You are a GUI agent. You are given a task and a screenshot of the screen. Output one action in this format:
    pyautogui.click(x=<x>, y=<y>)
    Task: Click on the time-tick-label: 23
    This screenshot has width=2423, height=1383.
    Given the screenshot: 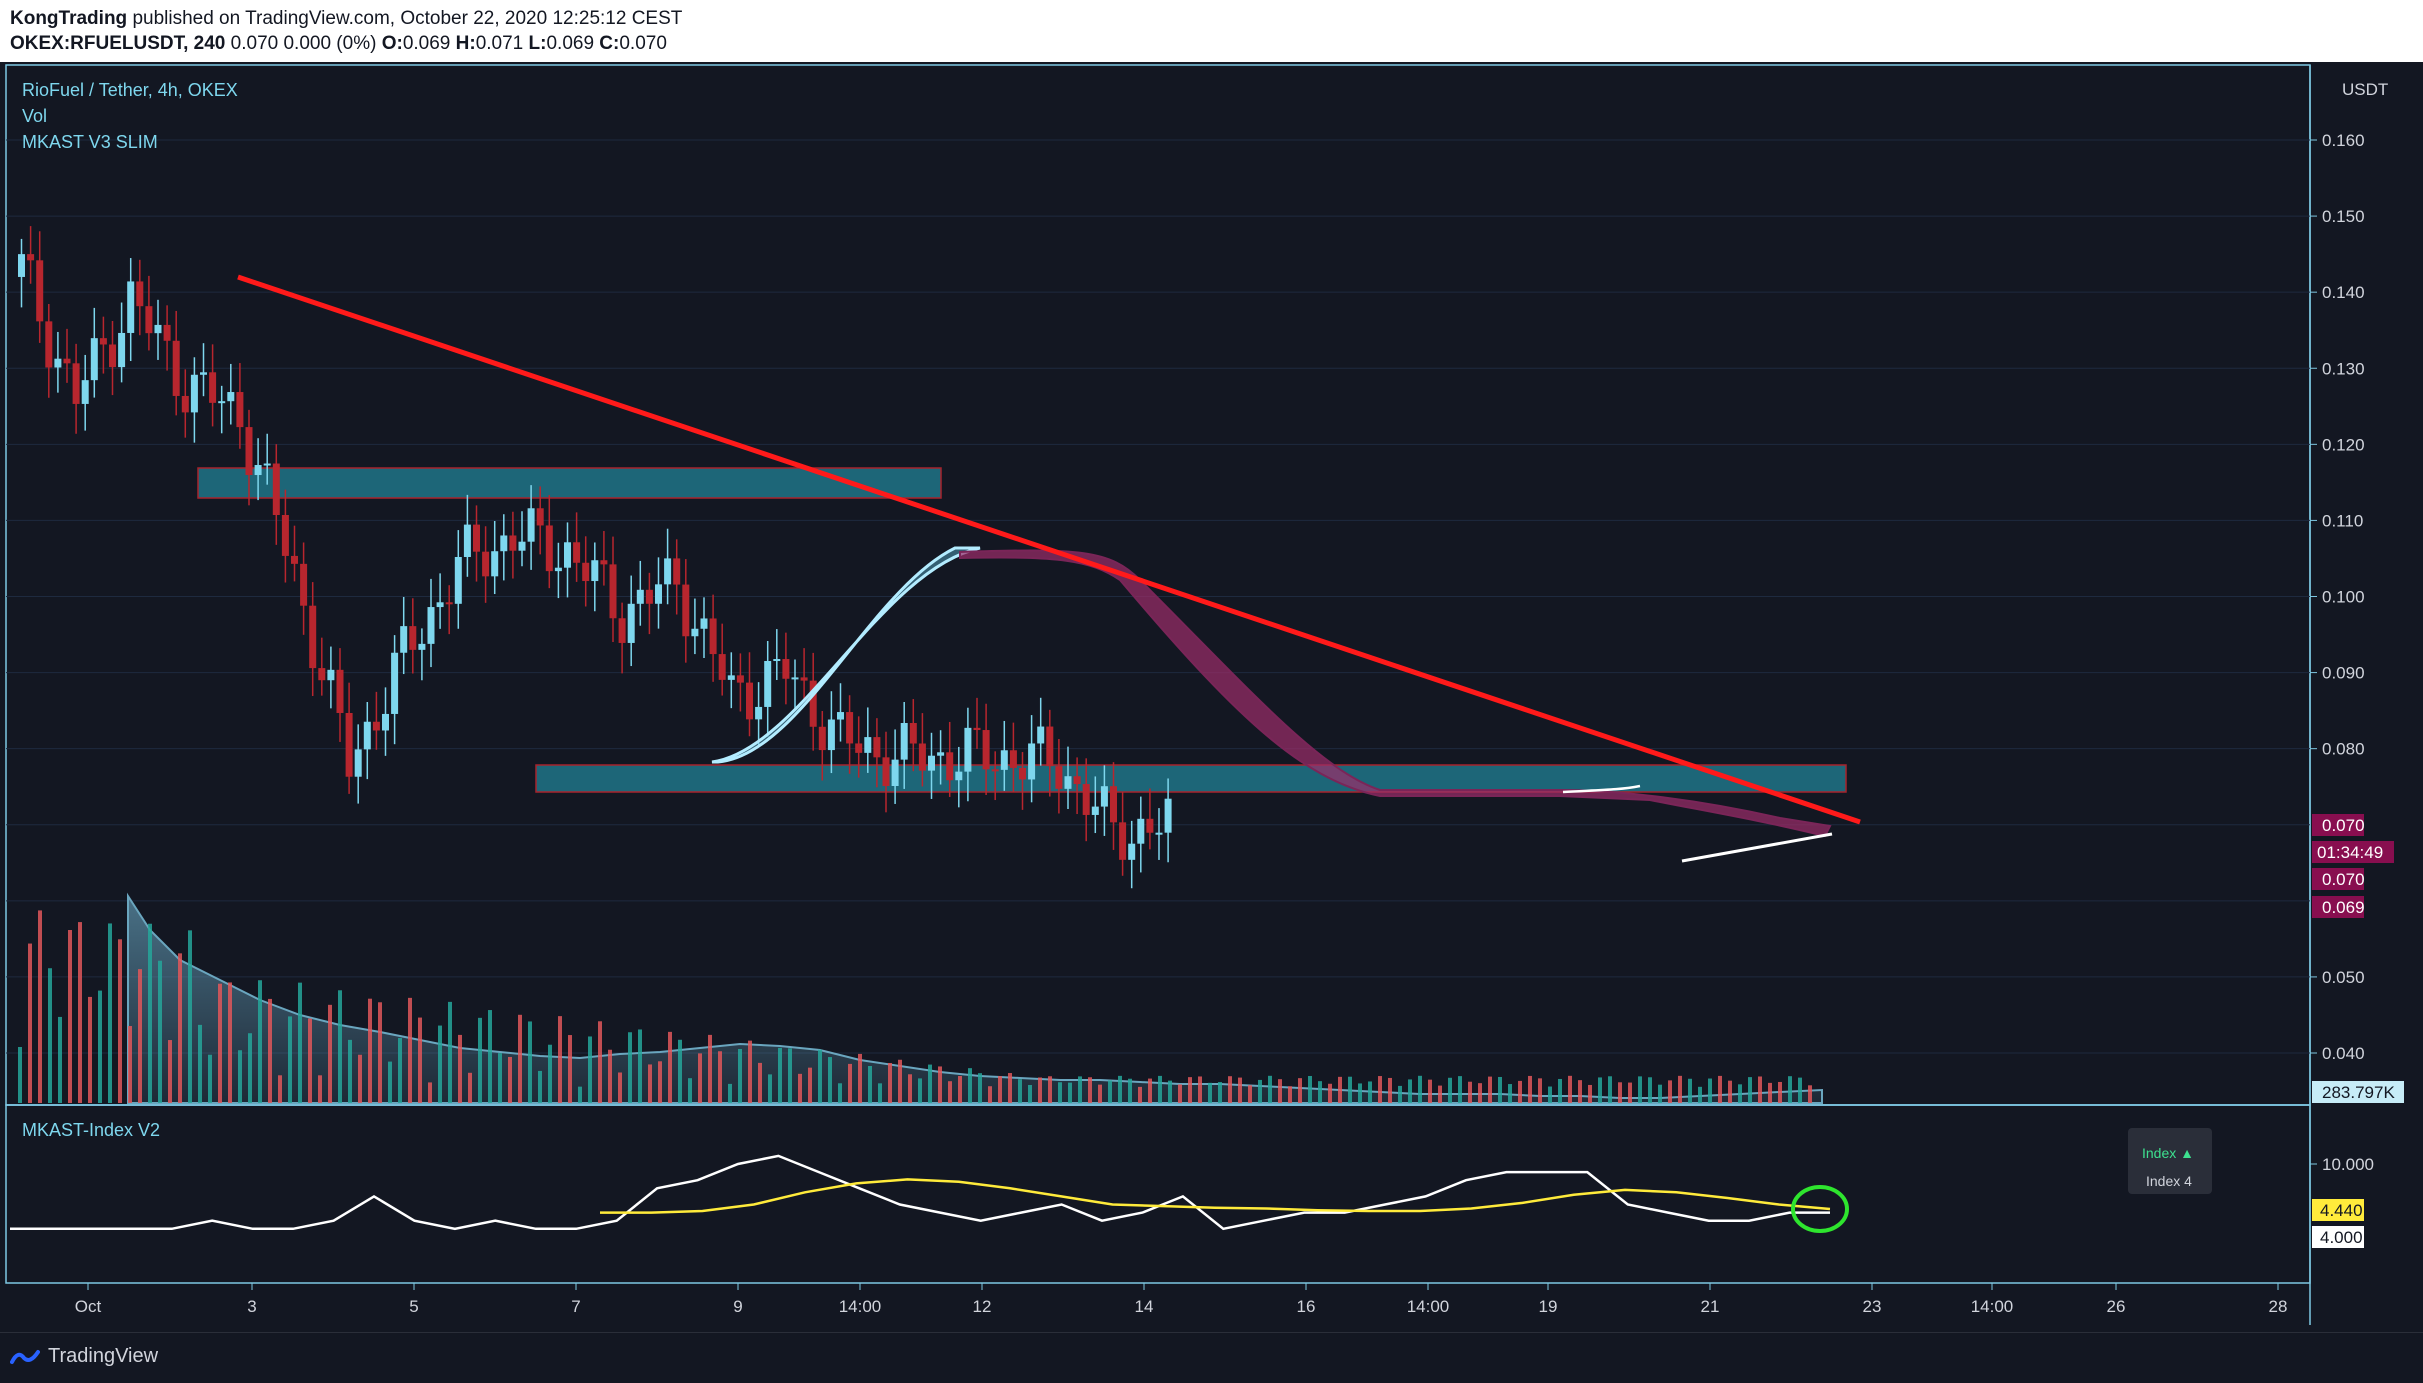 What is the action you would take?
    pyautogui.click(x=1872, y=1306)
    